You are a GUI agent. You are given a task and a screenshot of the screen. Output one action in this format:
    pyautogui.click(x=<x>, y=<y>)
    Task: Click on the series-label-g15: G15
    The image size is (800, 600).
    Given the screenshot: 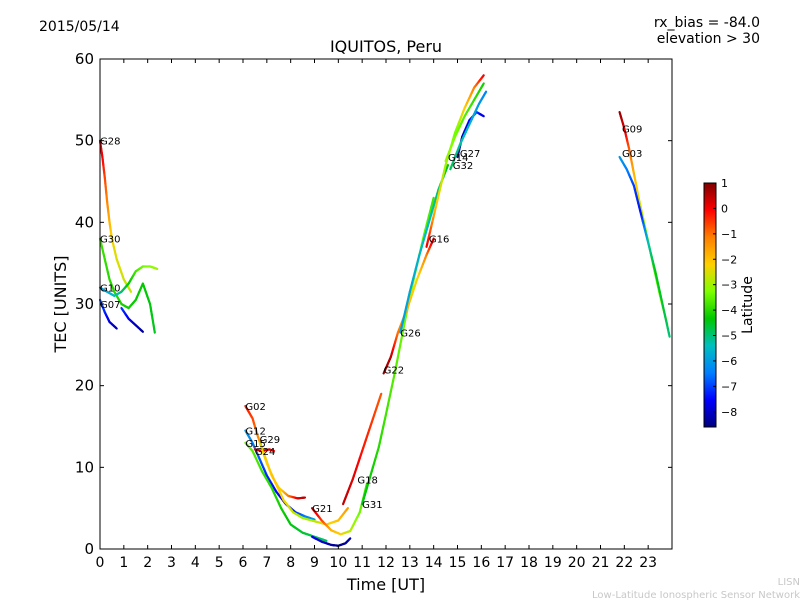 What is the action you would take?
    pyautogui.click(x=255, y=444)
    